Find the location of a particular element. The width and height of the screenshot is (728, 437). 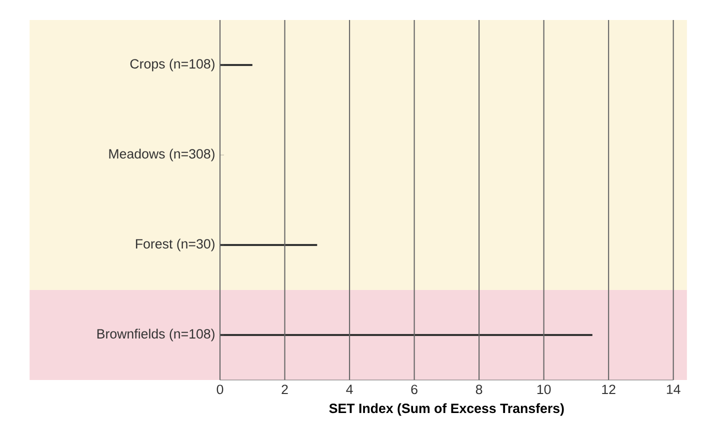

x-tick-label: 2 is located at coordinates (285, 389).